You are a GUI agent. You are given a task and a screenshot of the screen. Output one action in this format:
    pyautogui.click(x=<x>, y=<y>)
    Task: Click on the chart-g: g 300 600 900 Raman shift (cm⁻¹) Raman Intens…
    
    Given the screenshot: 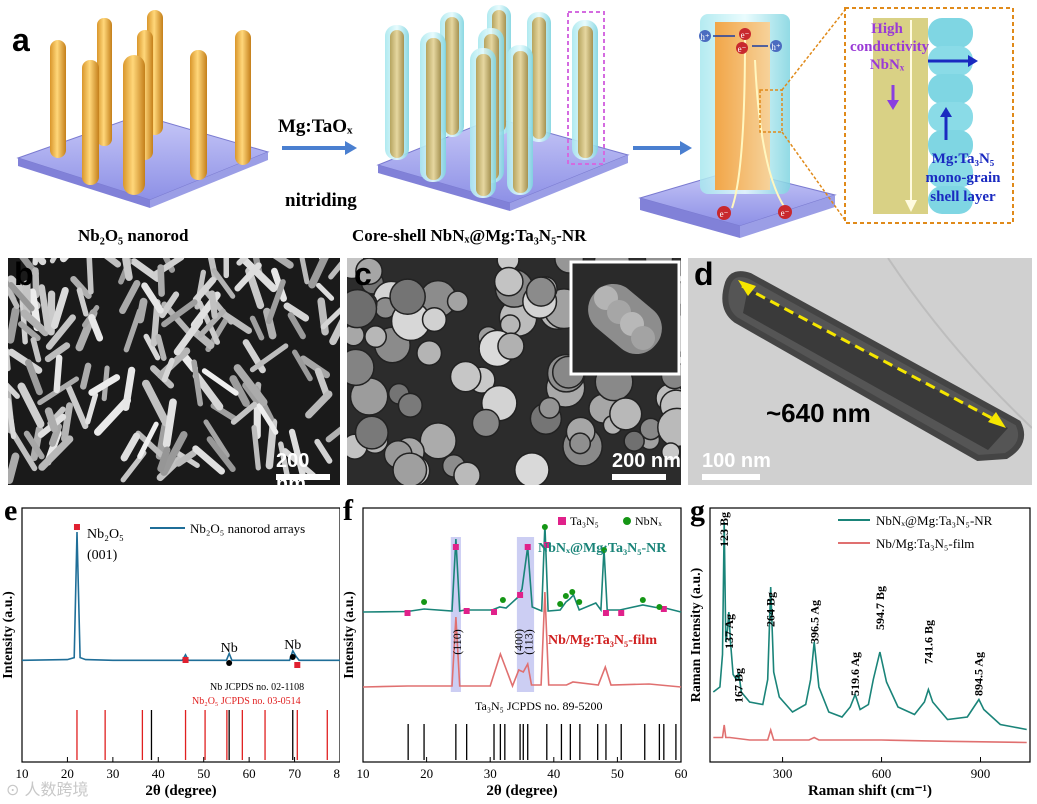 What is the action you would take?
    pyautogui.click(x=860, y=646)
    